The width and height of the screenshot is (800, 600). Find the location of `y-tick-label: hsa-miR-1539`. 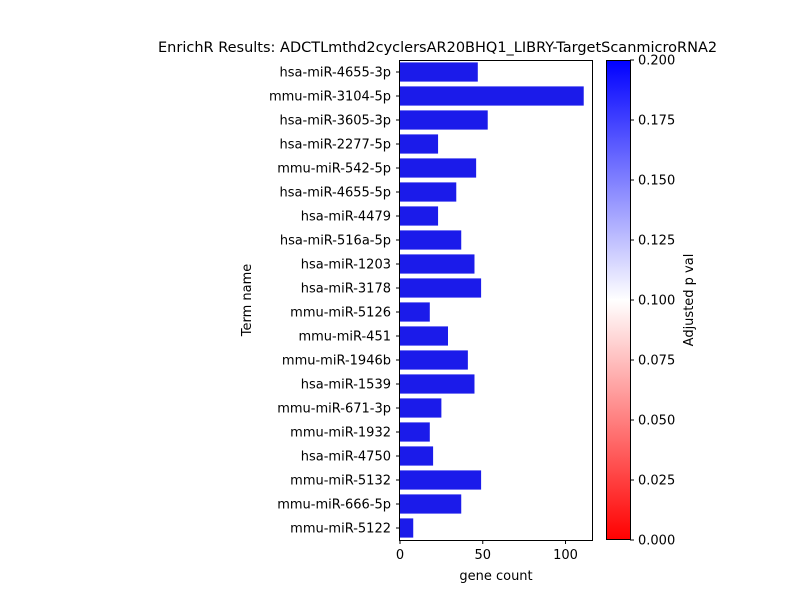

y-tick-label: hsa-miR-1539 is located at coordinates (346, 385).